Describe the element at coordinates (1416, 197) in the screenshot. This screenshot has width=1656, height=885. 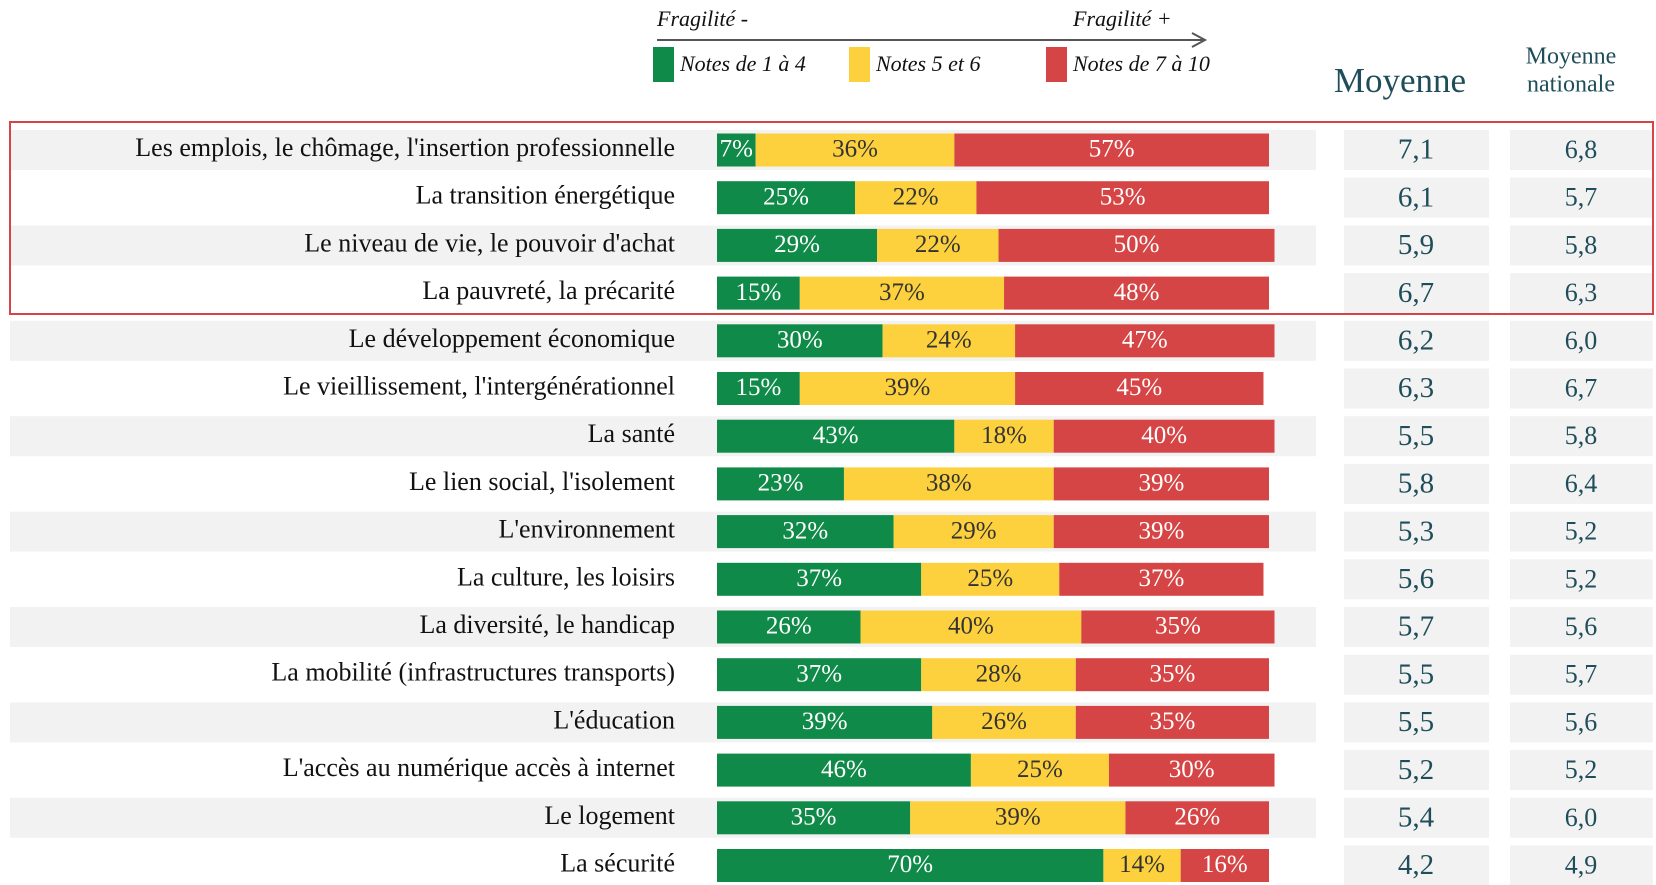
I see `moyenne-value: 6,1` at that location.